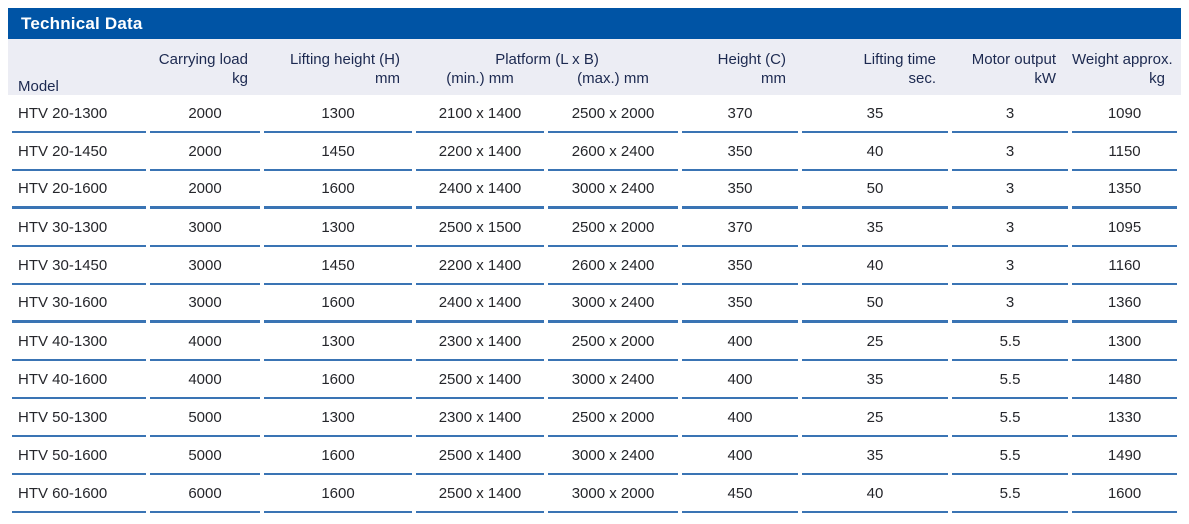 This screenshot has height=524, width=1189. Describe the element at coordinates (740, 494) in the screenshot. I see `cell-height: 450` at that location.